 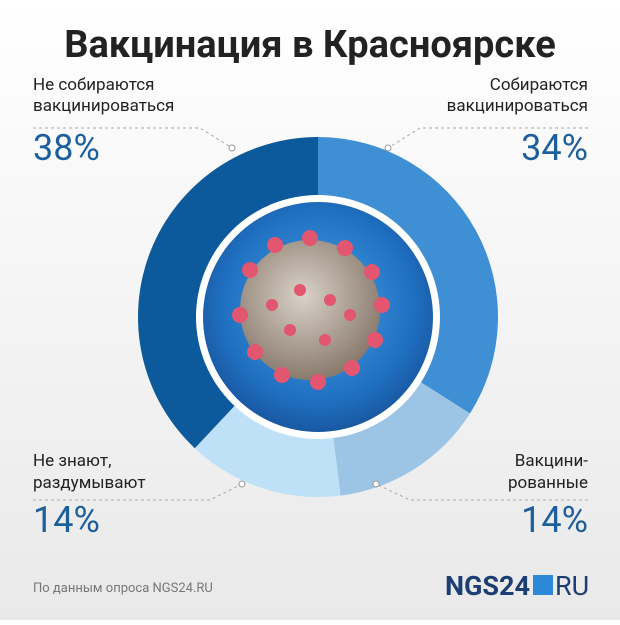 What do you see at coordinates (554, 148) in the screenshot?
I see `value-label: 34%` at bounding box center [554, 148].